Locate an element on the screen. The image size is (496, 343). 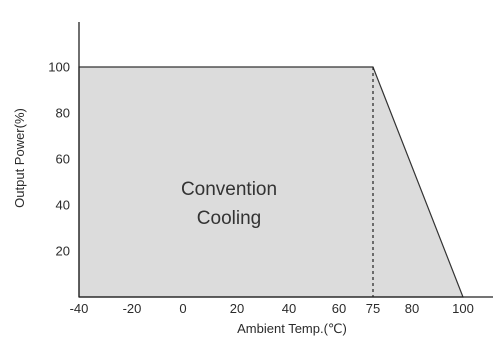
x-tick-label: 60 is located at coordinates (339, 308).